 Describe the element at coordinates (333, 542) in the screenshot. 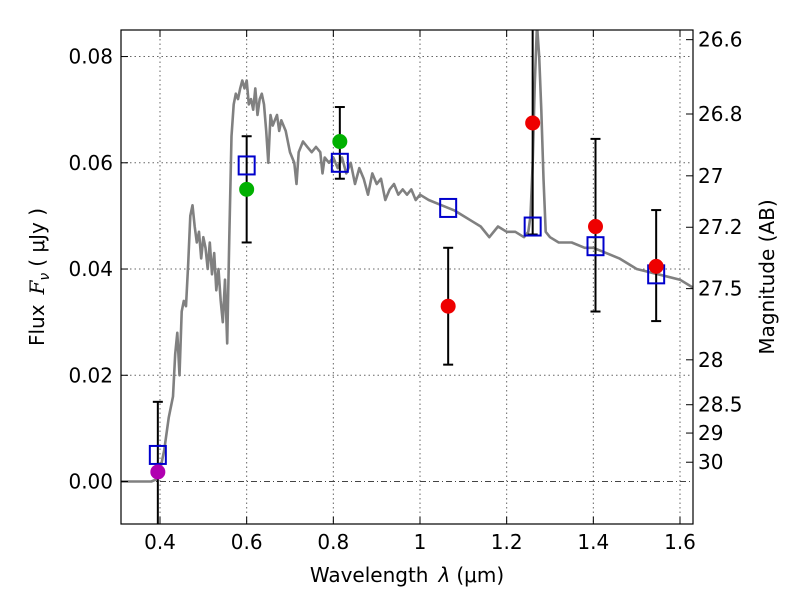

I see `x-tick-label: 0.8` at that location.